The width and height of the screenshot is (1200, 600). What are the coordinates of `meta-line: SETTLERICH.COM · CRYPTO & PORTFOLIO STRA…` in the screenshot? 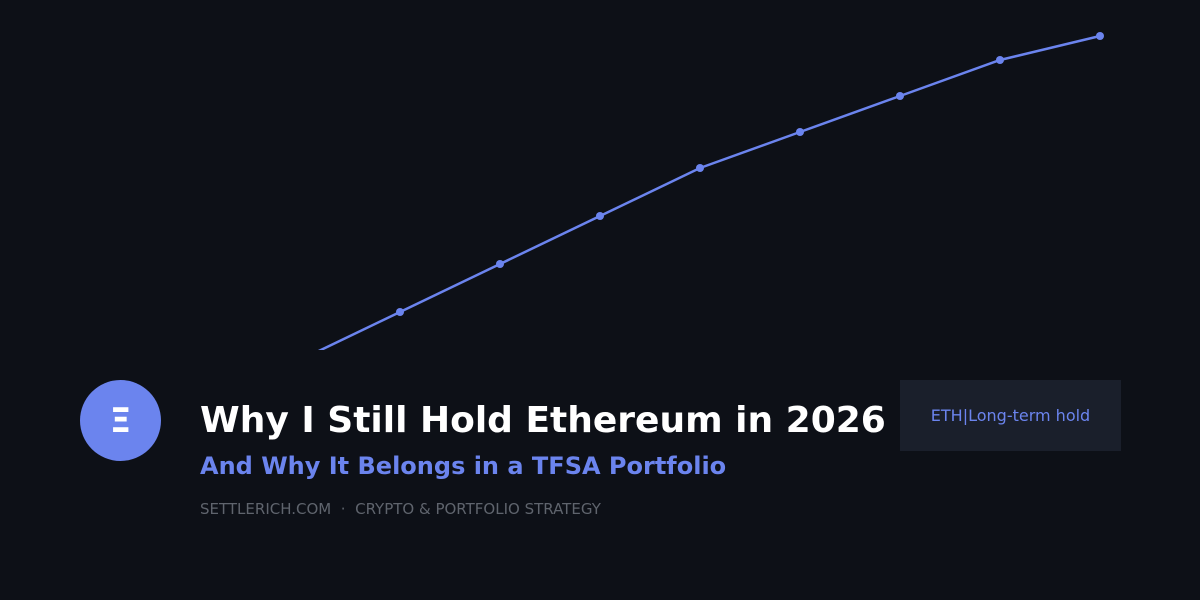 It's located at (400, 509).